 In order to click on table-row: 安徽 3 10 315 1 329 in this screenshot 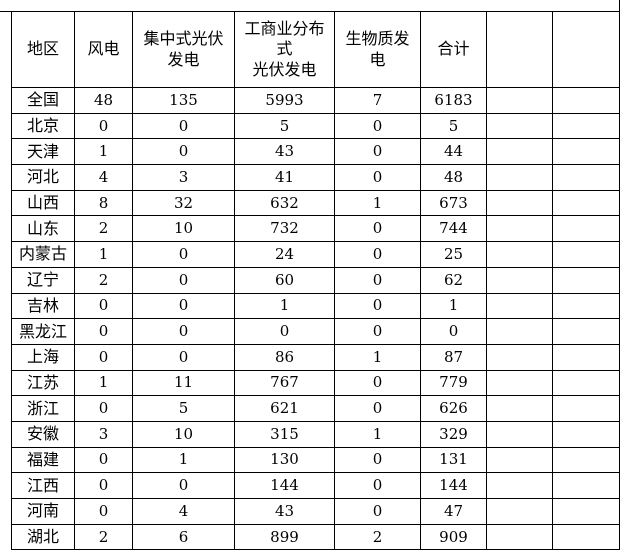, I will do `click(315, 434)`.